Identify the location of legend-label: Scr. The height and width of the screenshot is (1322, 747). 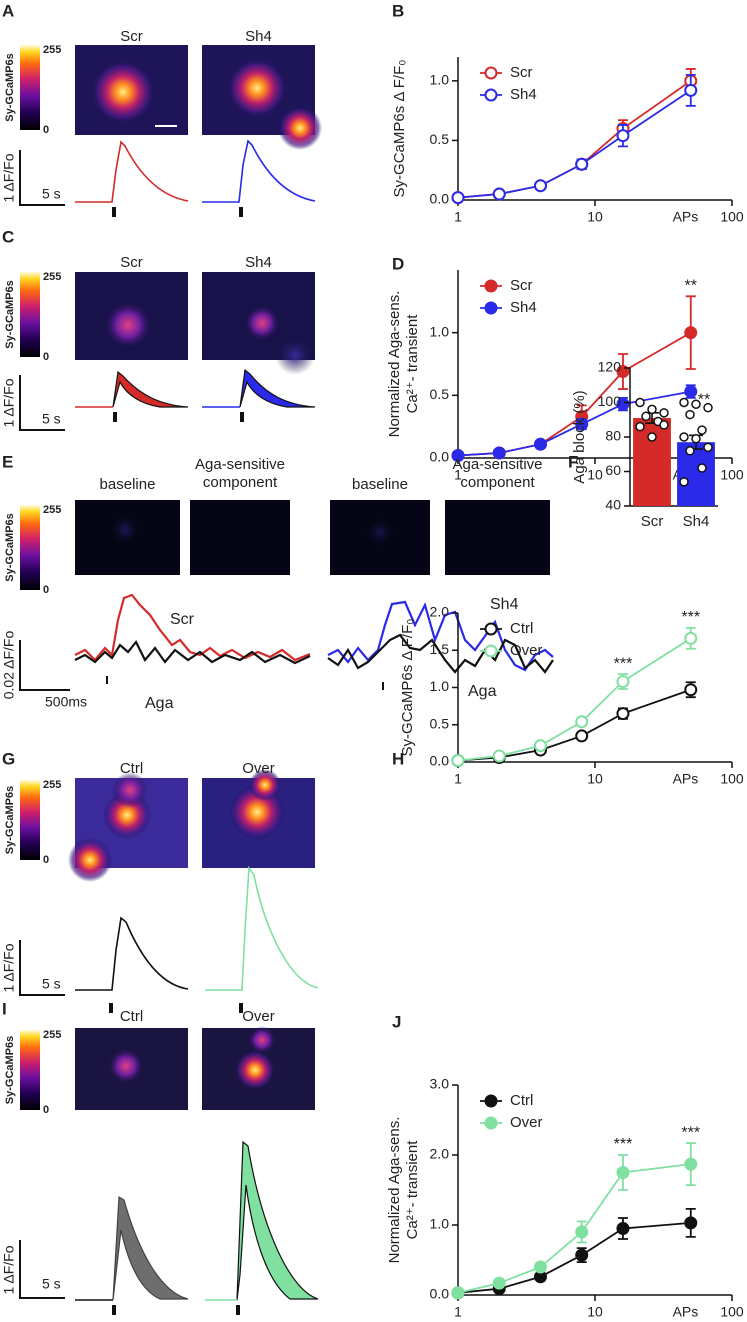
(521, 72).